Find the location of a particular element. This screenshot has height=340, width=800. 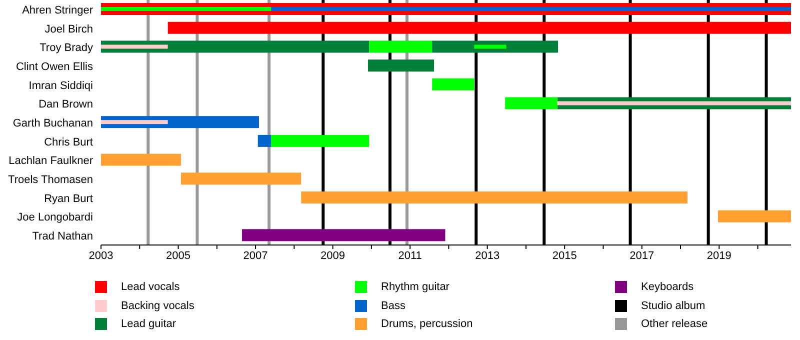

x-tick-label: 2003 is located at coordinates (101, 256).